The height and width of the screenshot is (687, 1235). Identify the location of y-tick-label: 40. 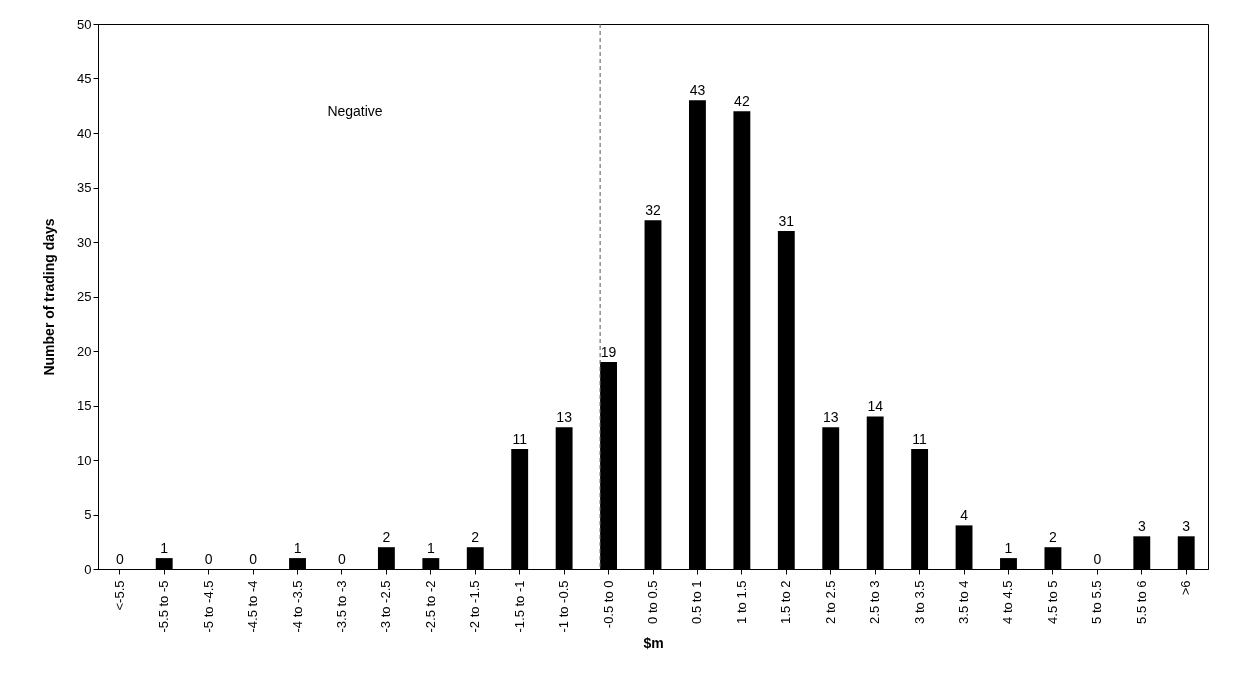
(84, 133).